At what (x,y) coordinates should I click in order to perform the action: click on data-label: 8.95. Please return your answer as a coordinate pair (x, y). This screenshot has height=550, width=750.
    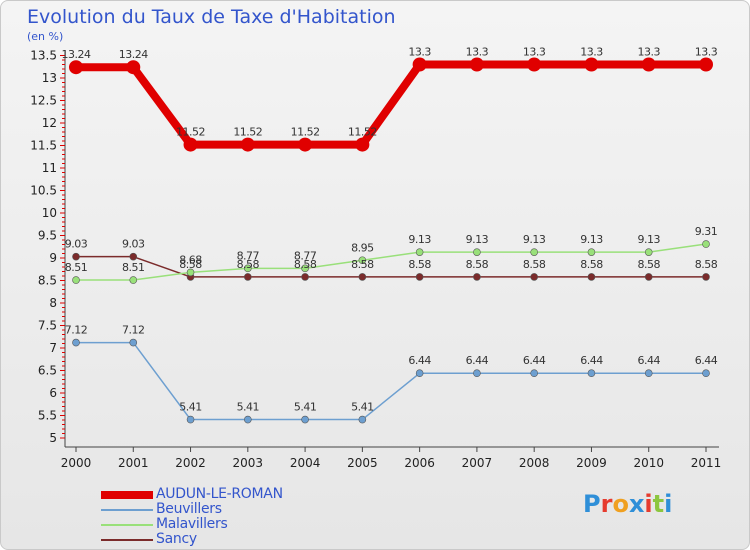
    Looking at the image, I should click on (362, 247).